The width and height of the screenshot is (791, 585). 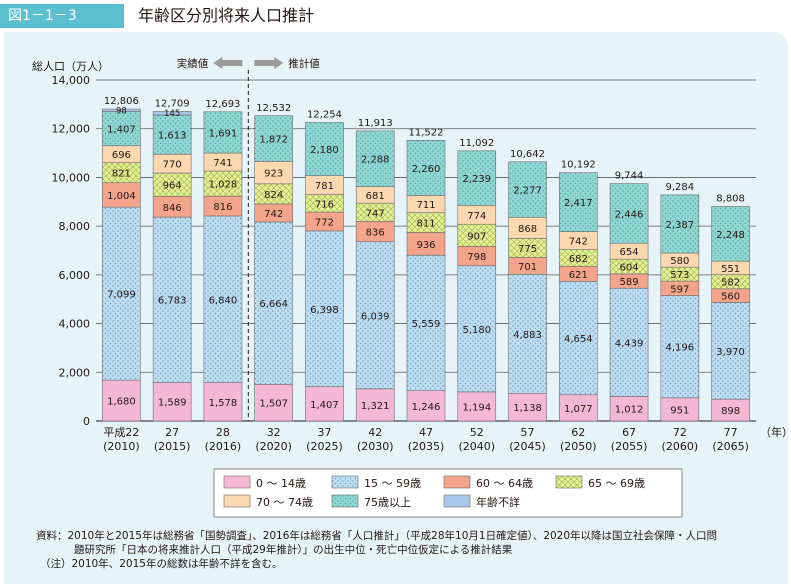 What do you see at coordinates (172, 186) in the screenshot?
I see `data-label: 964` at bounding box center [172, 186].